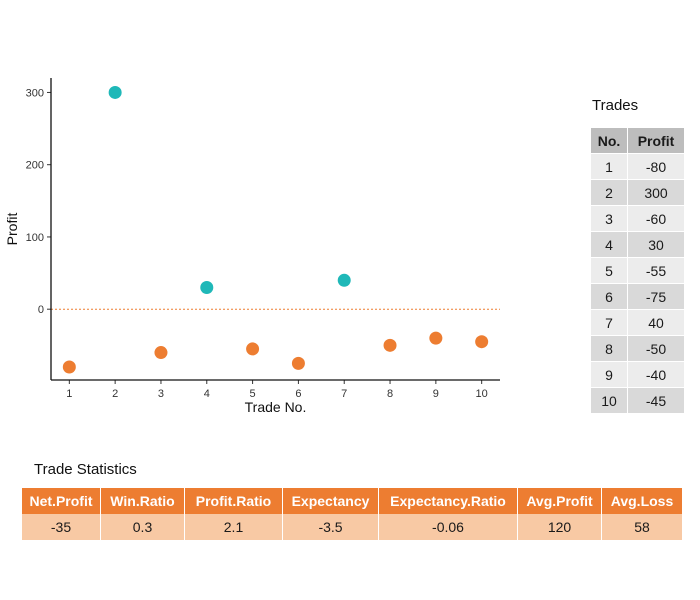 This screenshot has height=600, width=700. Describe the element at coordinates (277, 390) in the screenshot. I see `x-axis-ticks: 1 2 3 4 5 6 7 8 9 10` at that location.